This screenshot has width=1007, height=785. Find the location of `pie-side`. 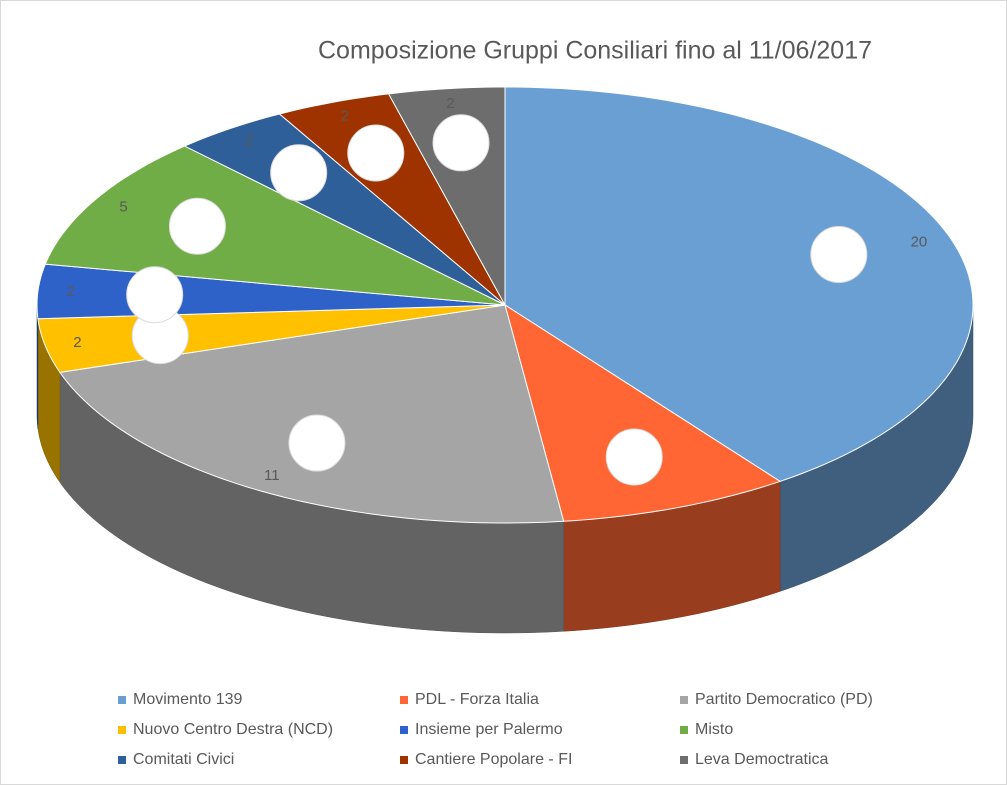

pie-side is located at coordinates (37, 366).